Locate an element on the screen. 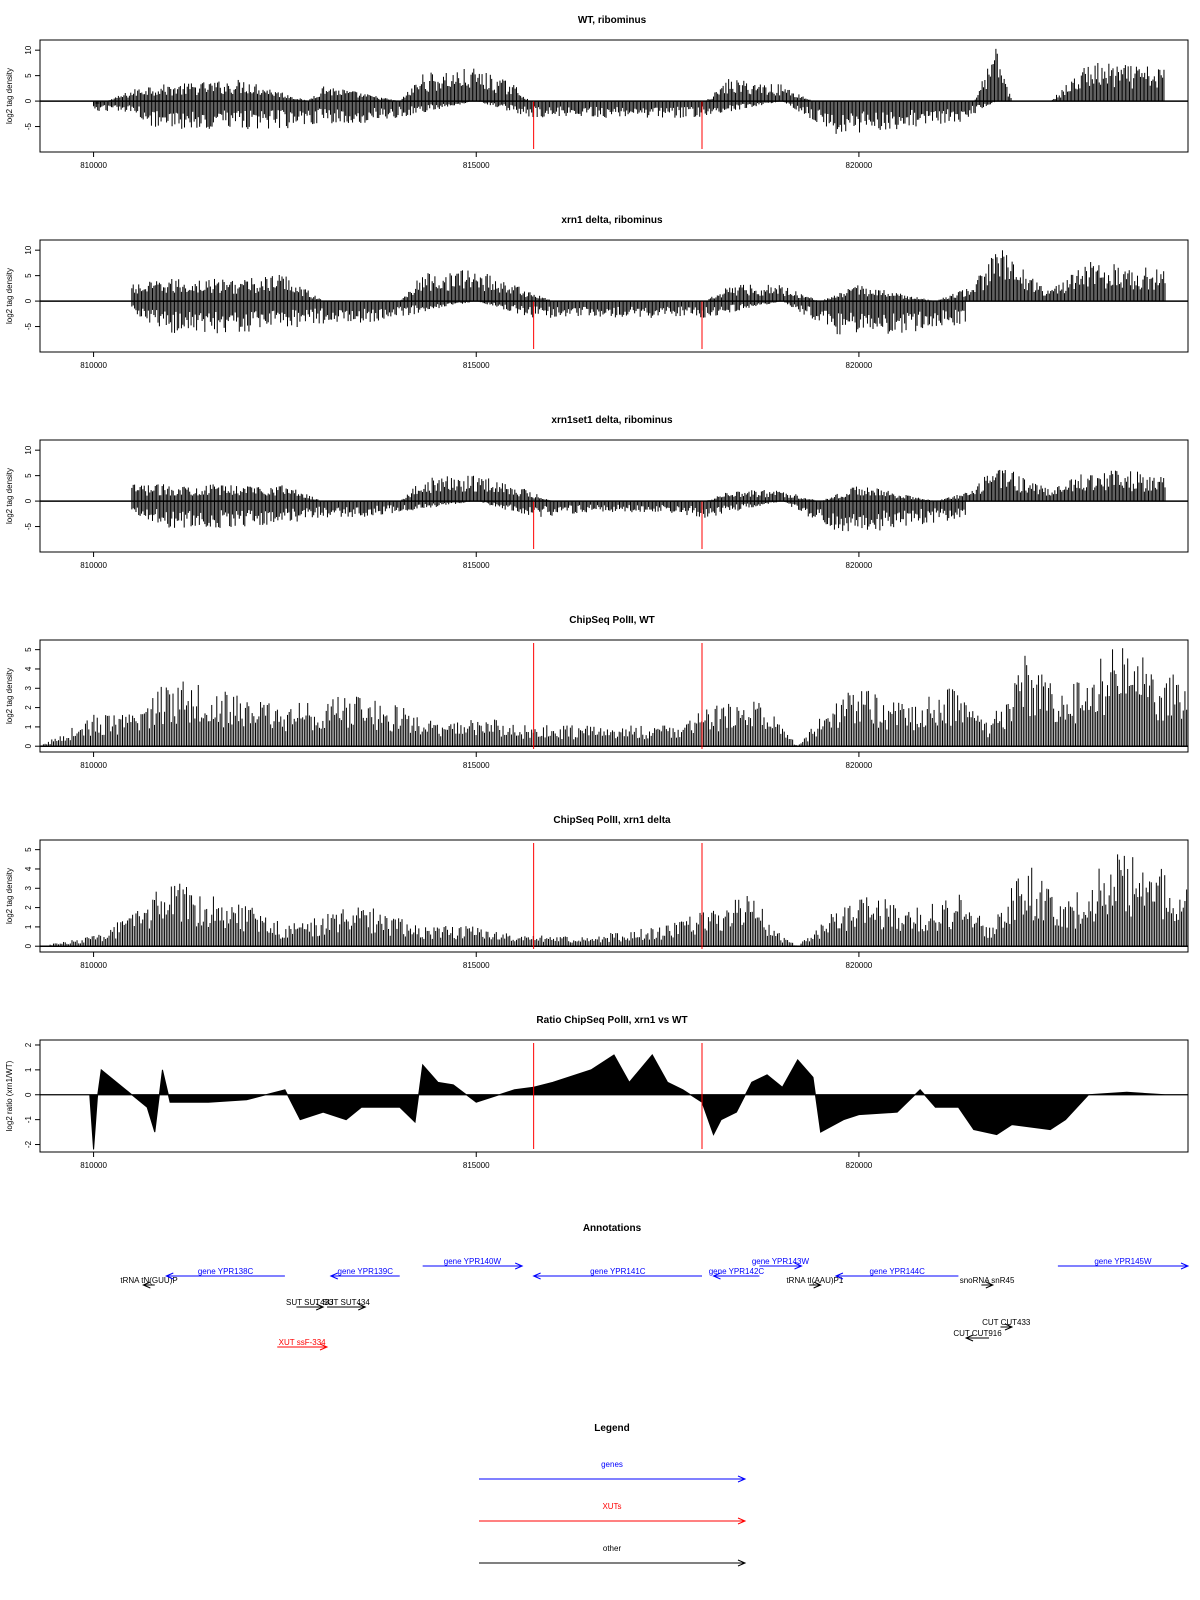  chart-title: ChipSeq PolII, WT is located at coordinates (612, 620).